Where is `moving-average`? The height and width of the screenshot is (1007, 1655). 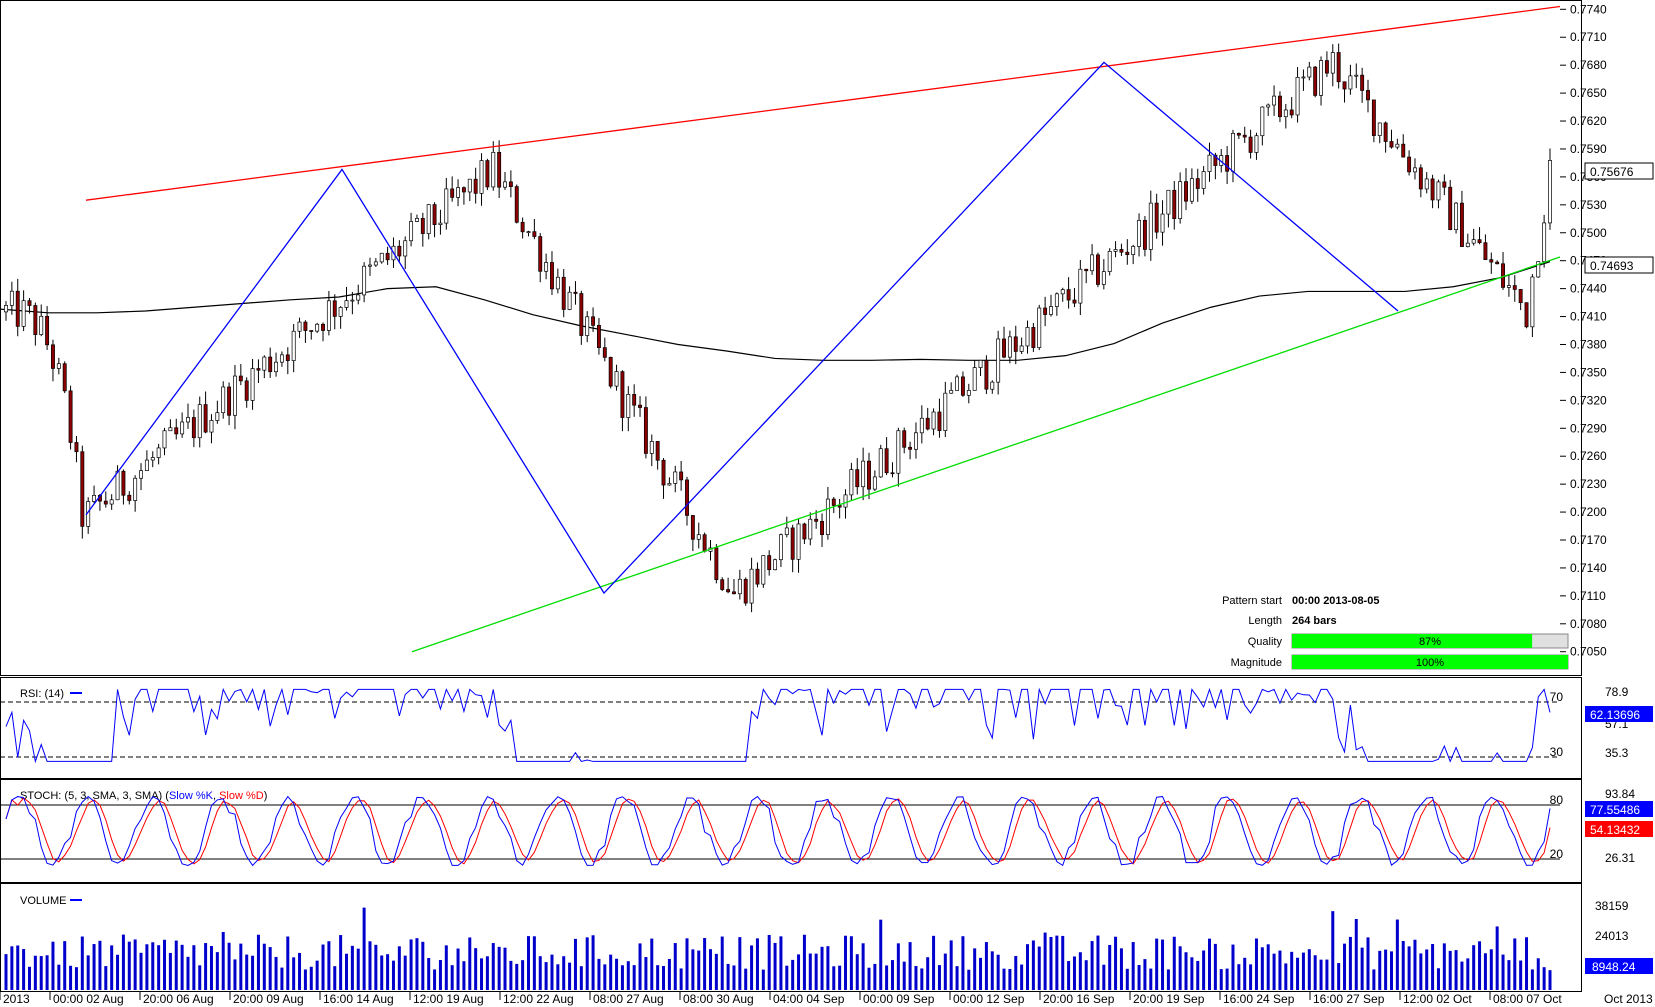 moving-average is located at coordinates (775, 311).